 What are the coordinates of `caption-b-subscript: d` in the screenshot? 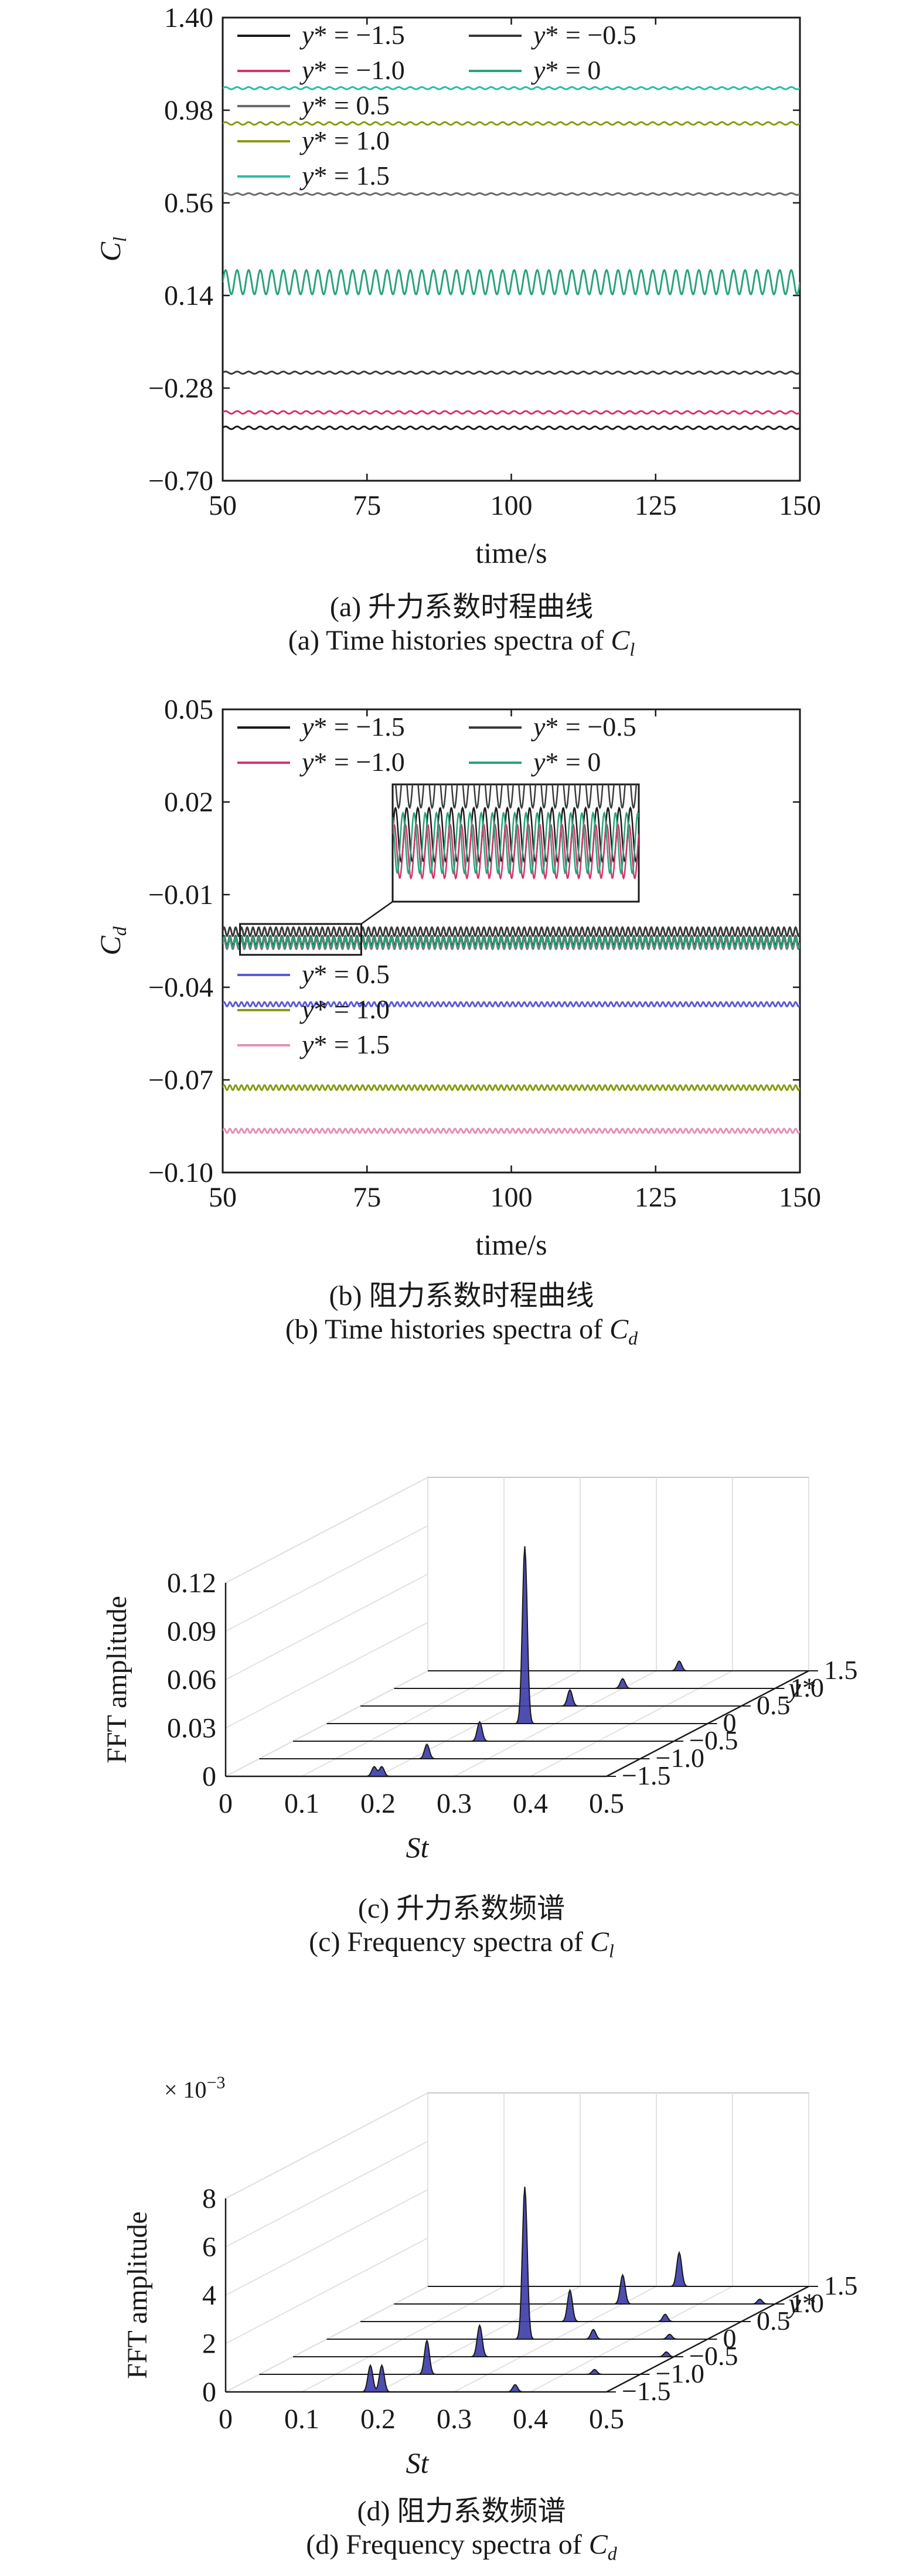 It's located at (633, 1338).